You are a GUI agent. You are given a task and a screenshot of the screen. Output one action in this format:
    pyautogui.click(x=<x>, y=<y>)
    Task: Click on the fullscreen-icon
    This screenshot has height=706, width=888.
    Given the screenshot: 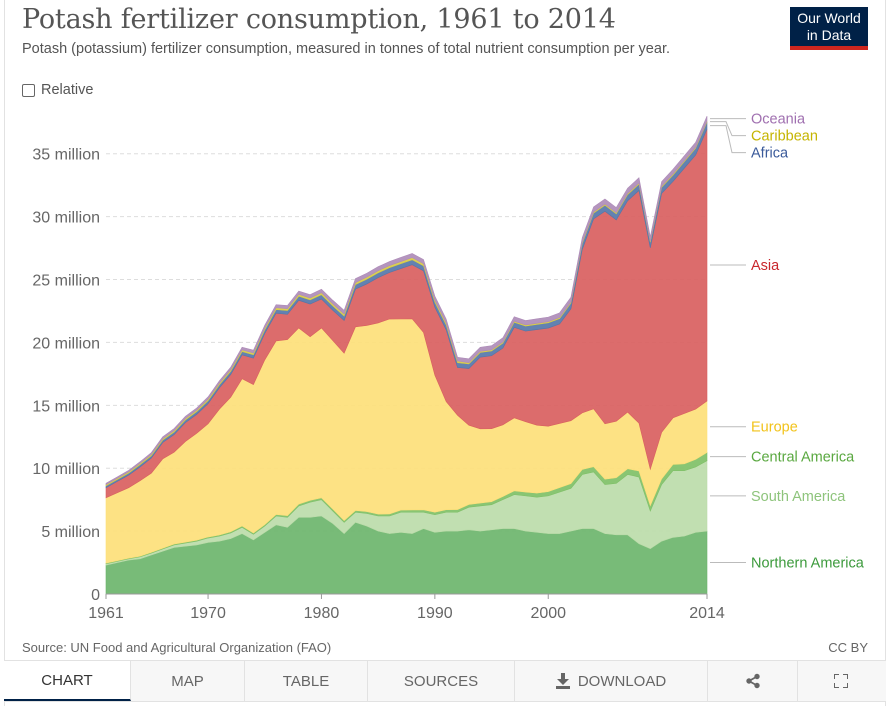 What is the action you would take?
    pyautogui.click(x=841, y=681)
    